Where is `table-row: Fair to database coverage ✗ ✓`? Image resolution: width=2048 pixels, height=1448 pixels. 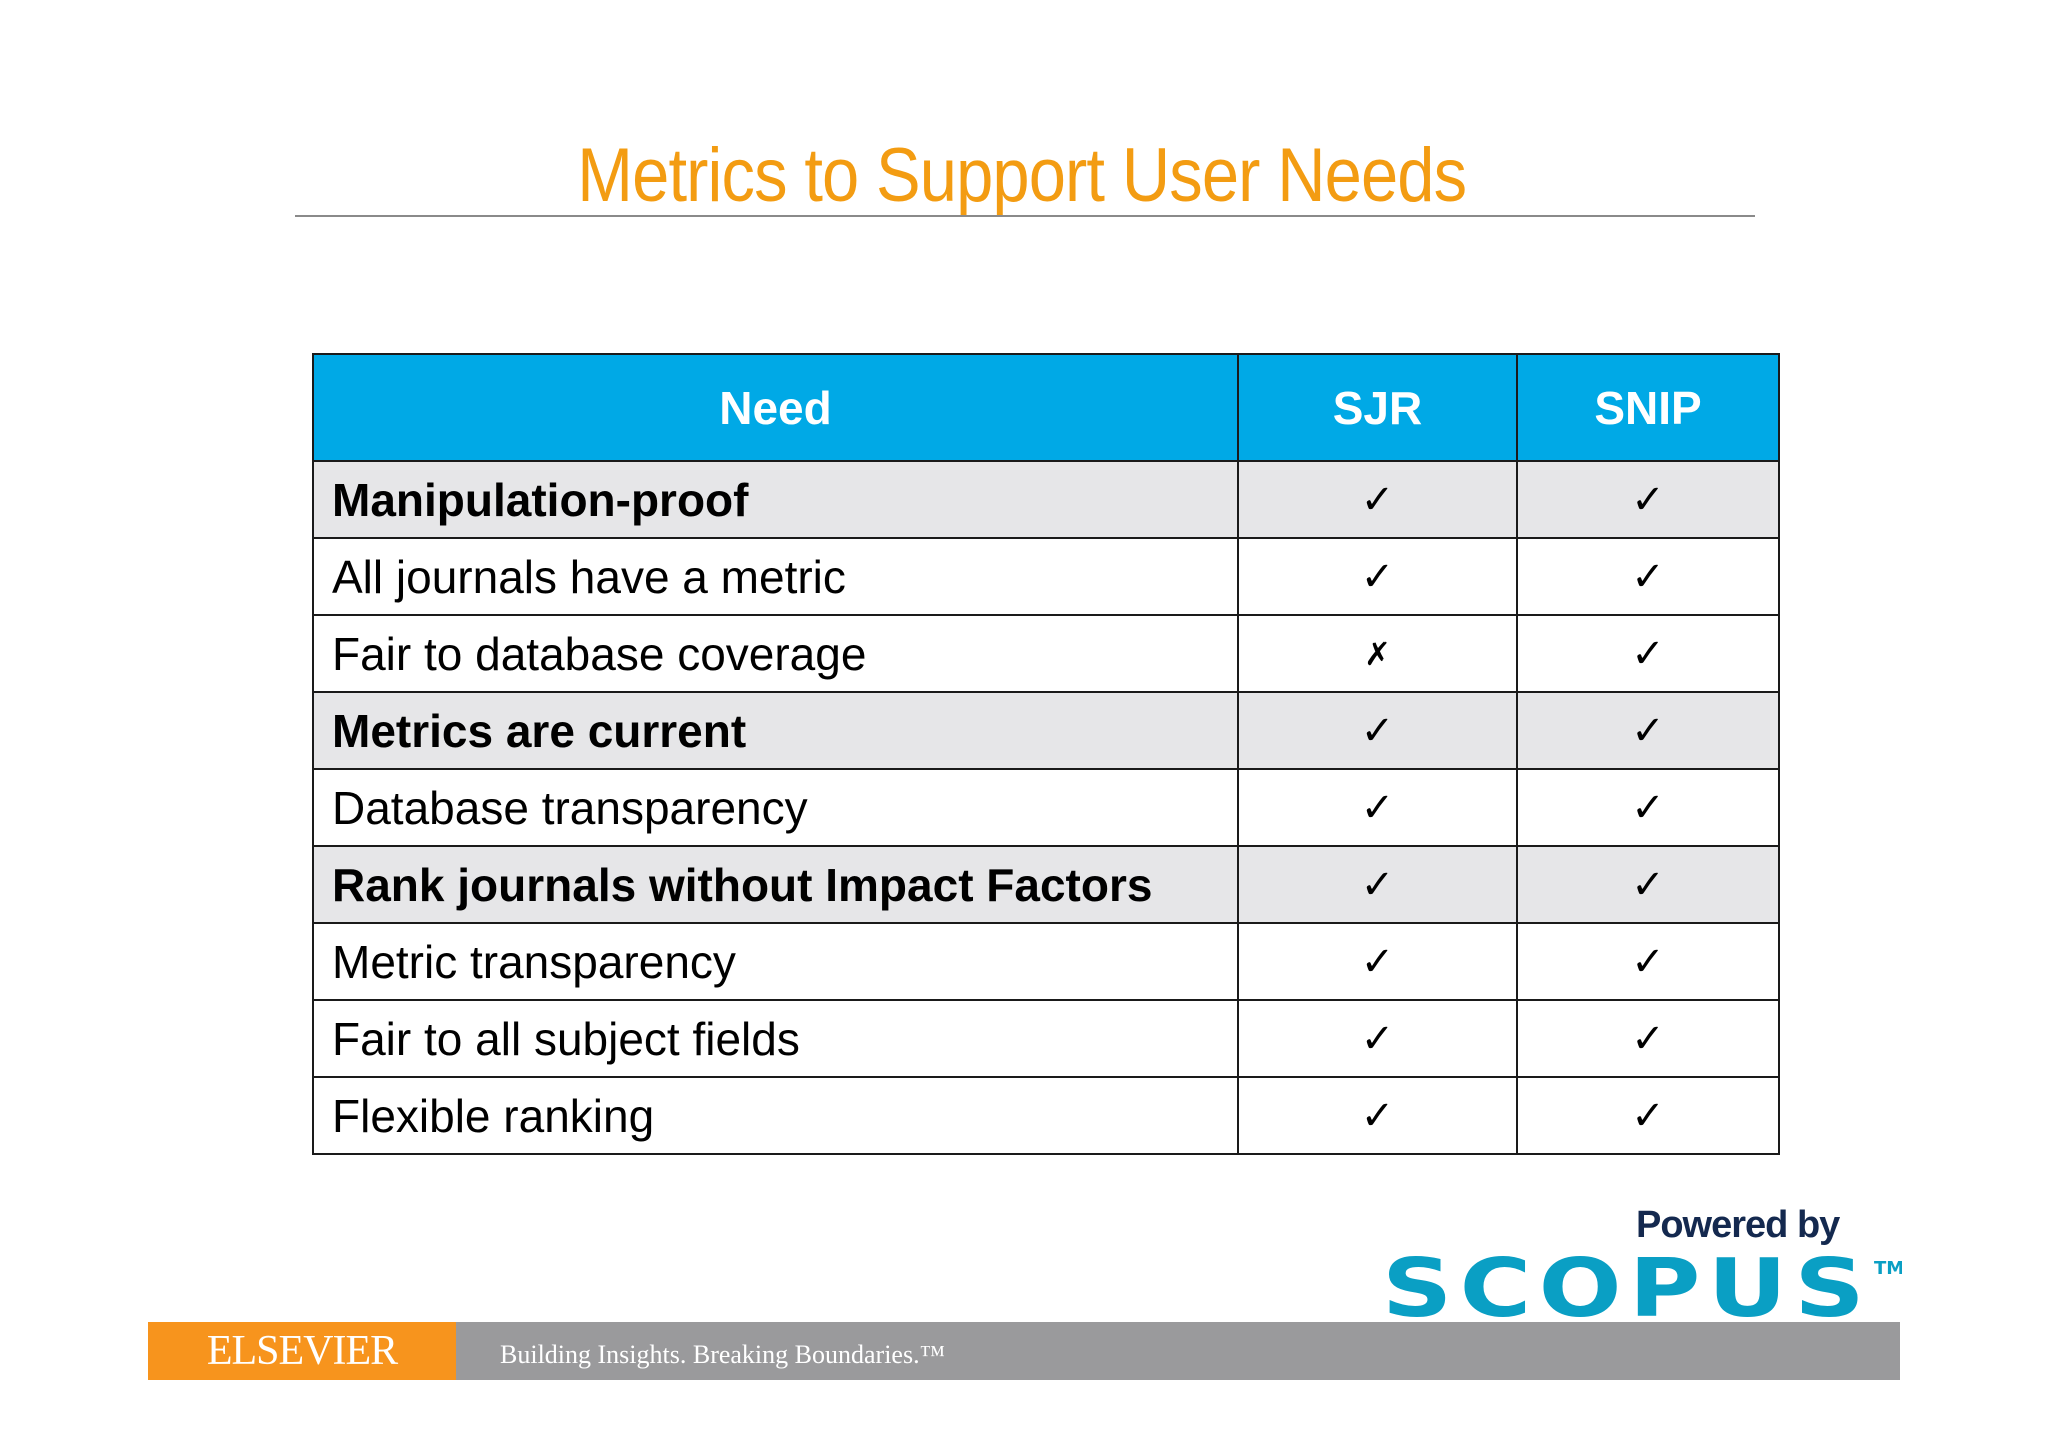
table-row: Fair to database coverage ✗ ✓ is located at coordinates (1046, 653).